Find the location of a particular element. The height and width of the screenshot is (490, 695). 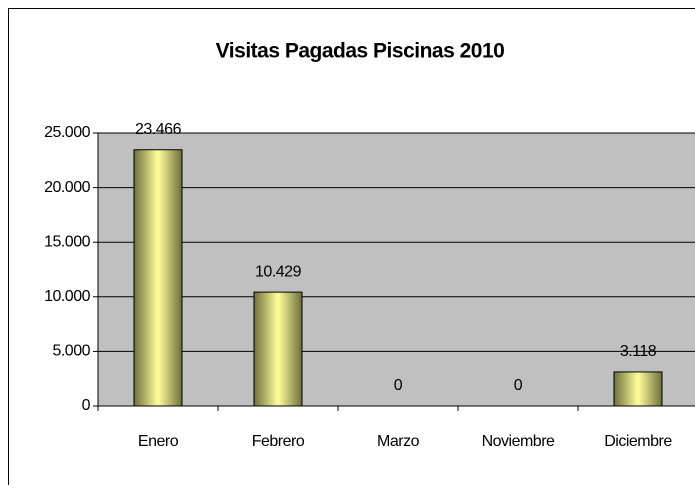

x-tick-label: Febrero is located at coordinates (278, 441).